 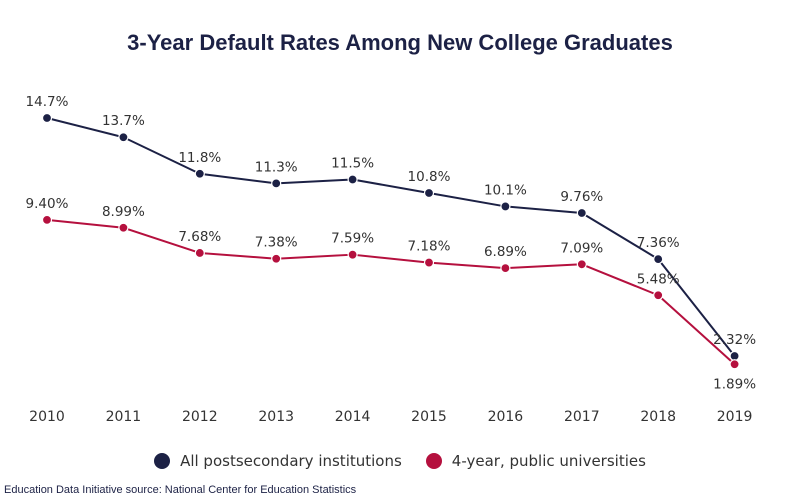 What do you see at coordinates (47, 204) in the screenshot?
I see `data-label-series-2: 9.40%` at bounding box center [47, 204].